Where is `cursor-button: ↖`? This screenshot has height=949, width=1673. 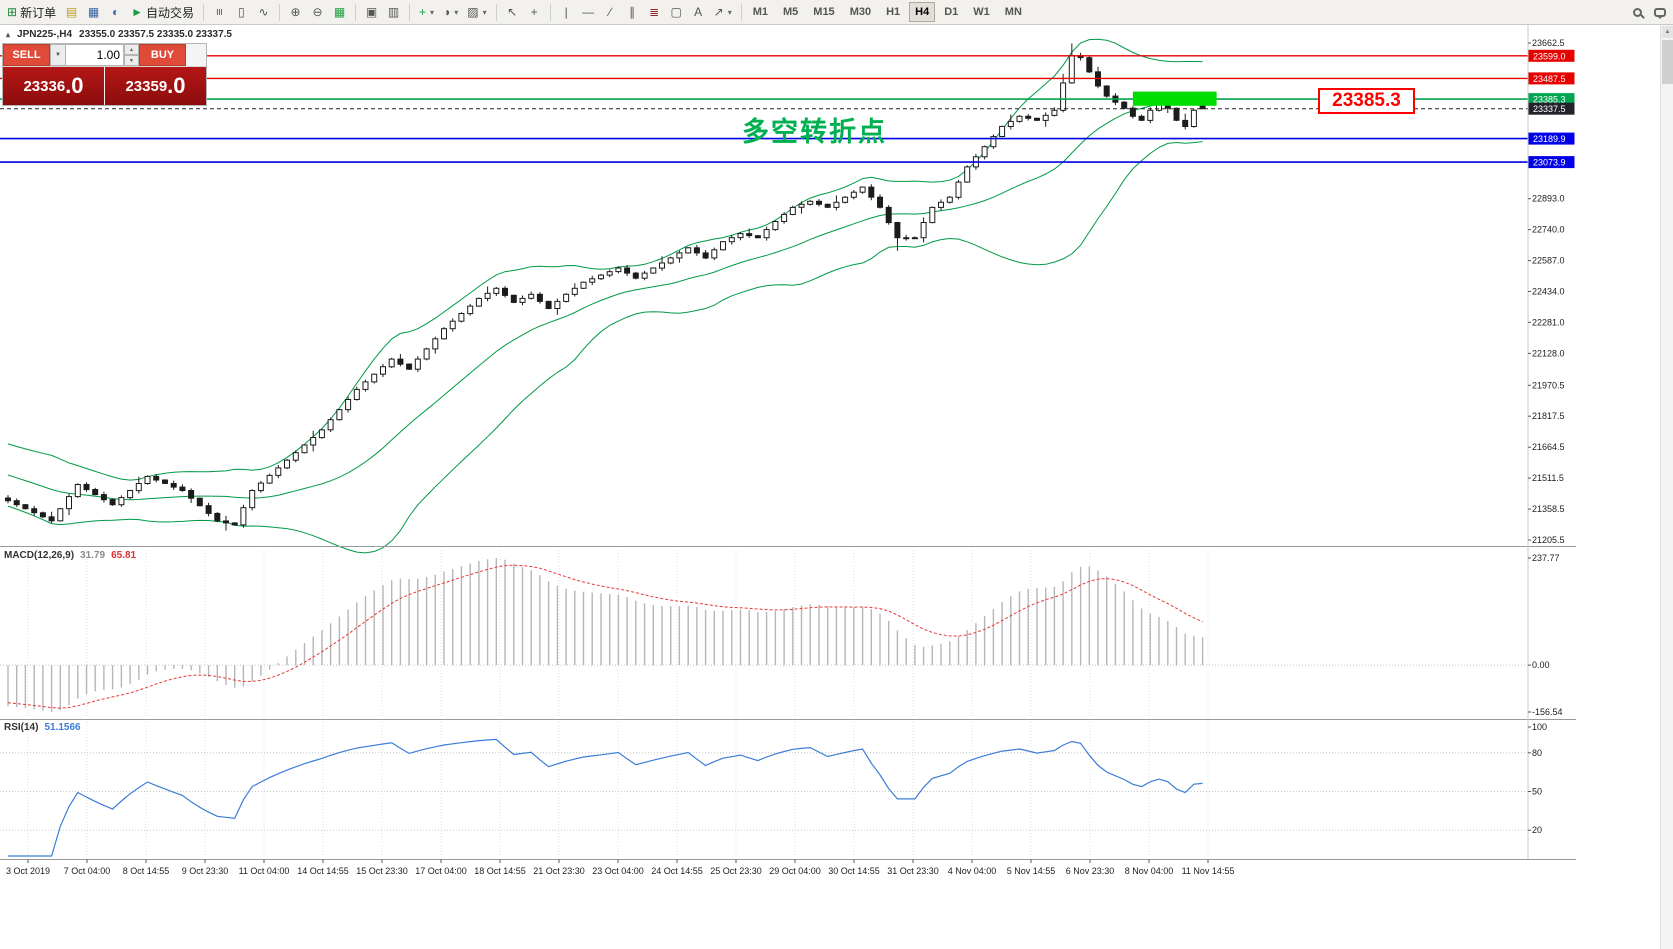 cursor-button: ↖ is located at coordinates (512, 12).